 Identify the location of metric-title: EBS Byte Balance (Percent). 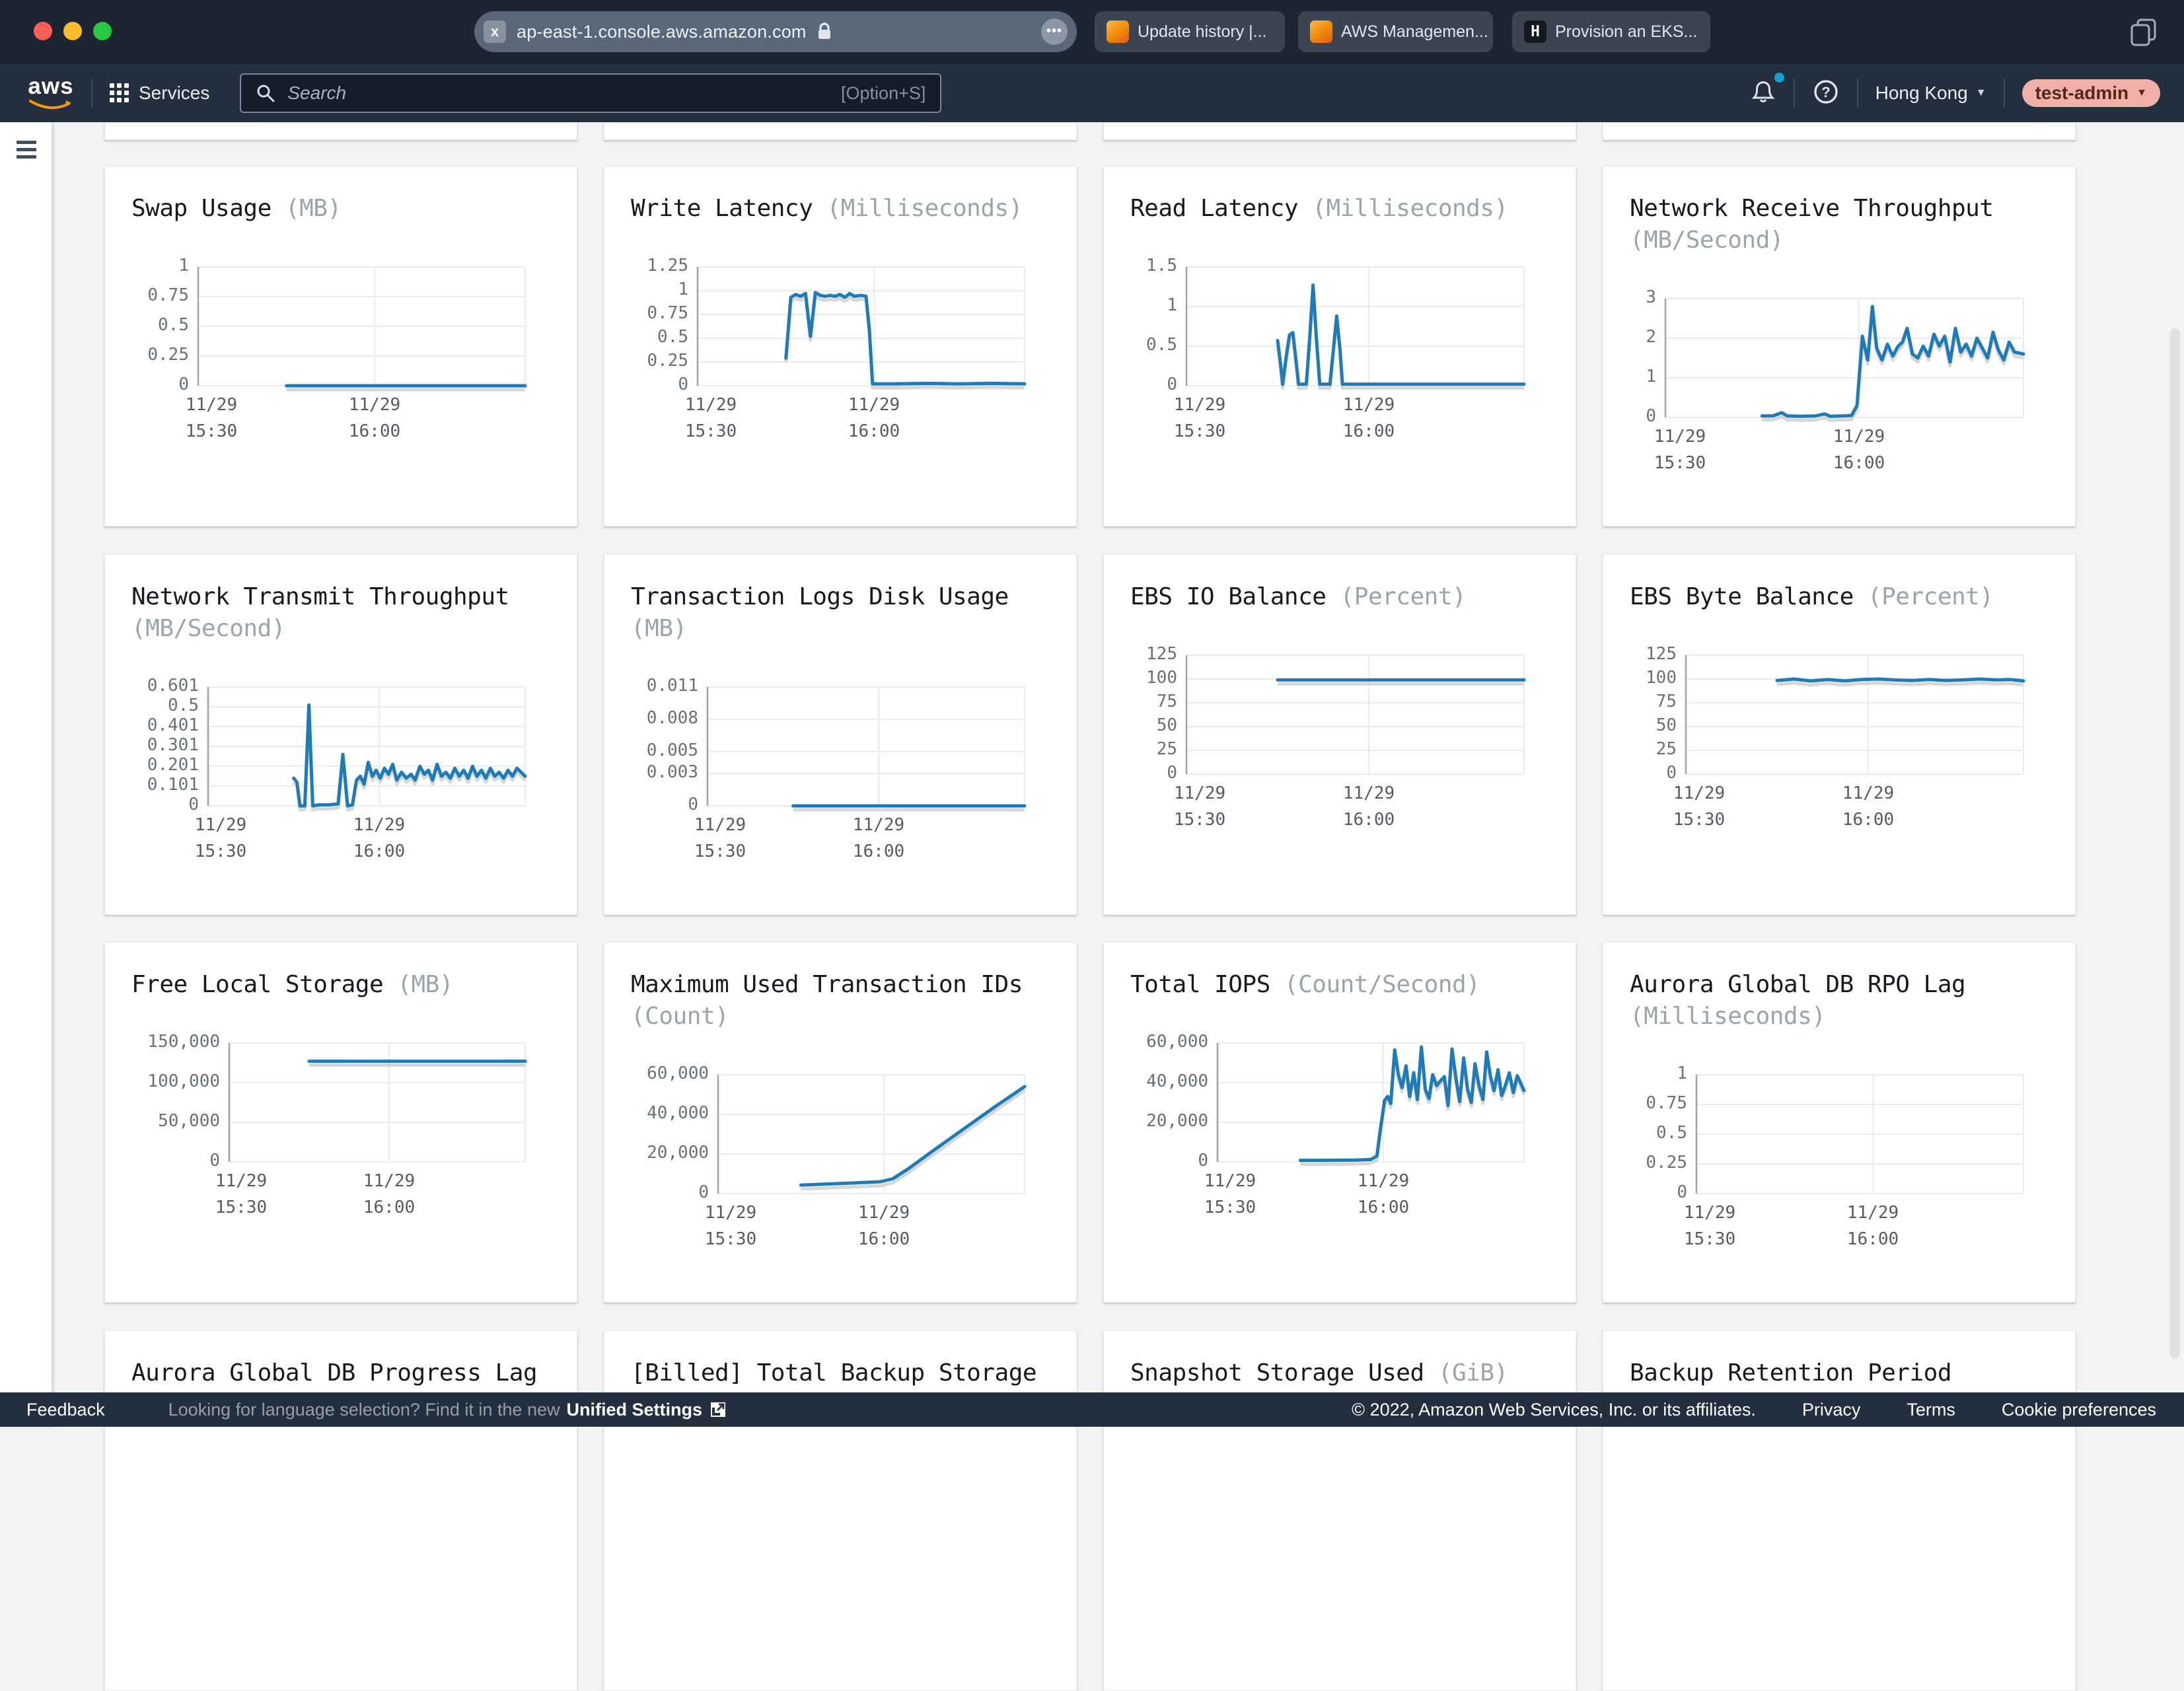
(1839, 597).